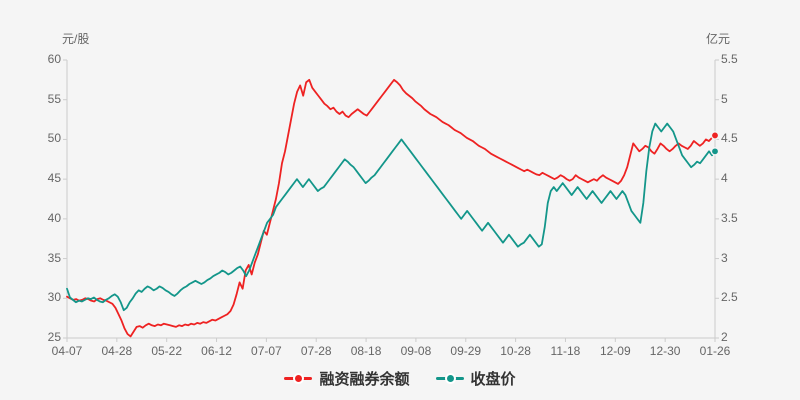 The image size is (800, 400). Describe the element at coordinates (724, 98) in the screenshot. I see `right-tick-5: 5` at that location.